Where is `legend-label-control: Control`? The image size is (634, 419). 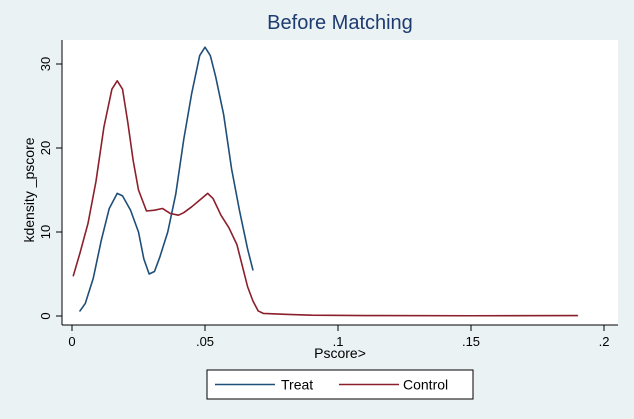 legend-label-control: Control is located at coordinates (425, 385).